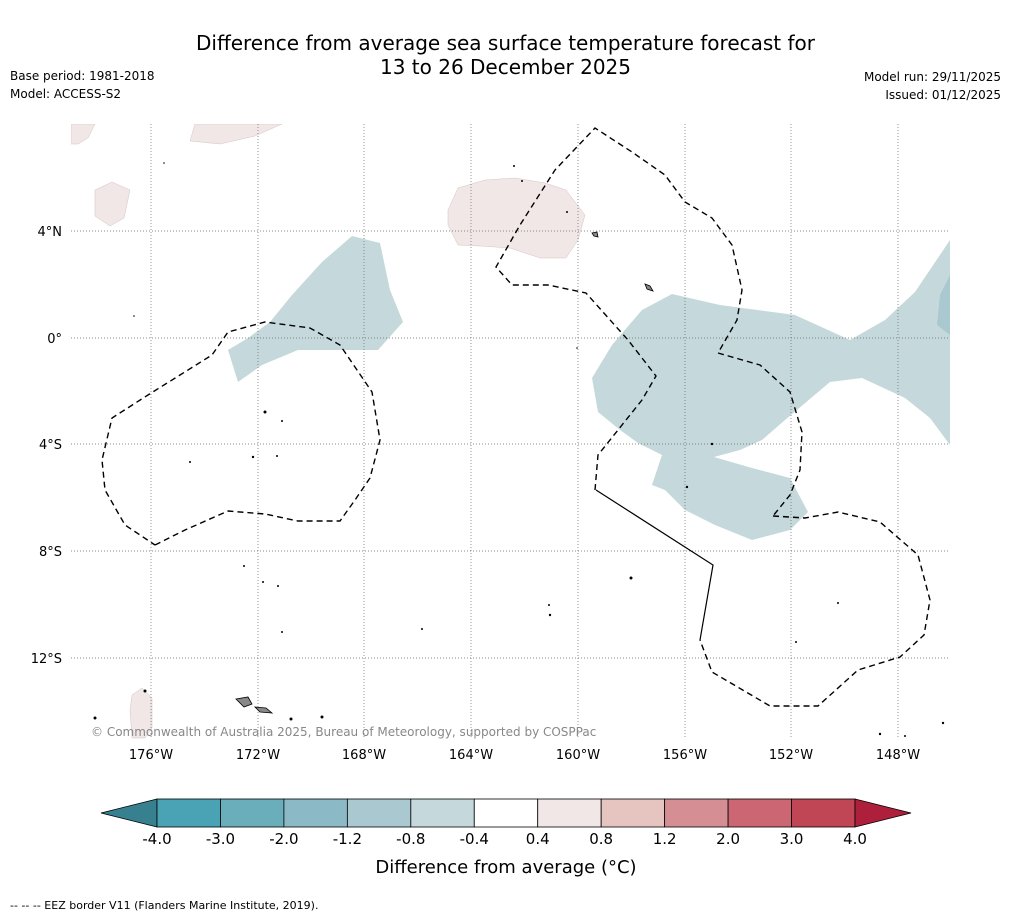 This screenshot has width=1011, height=919. I want to click on colorbar-tick-label: 4.0, so click(855, 839).